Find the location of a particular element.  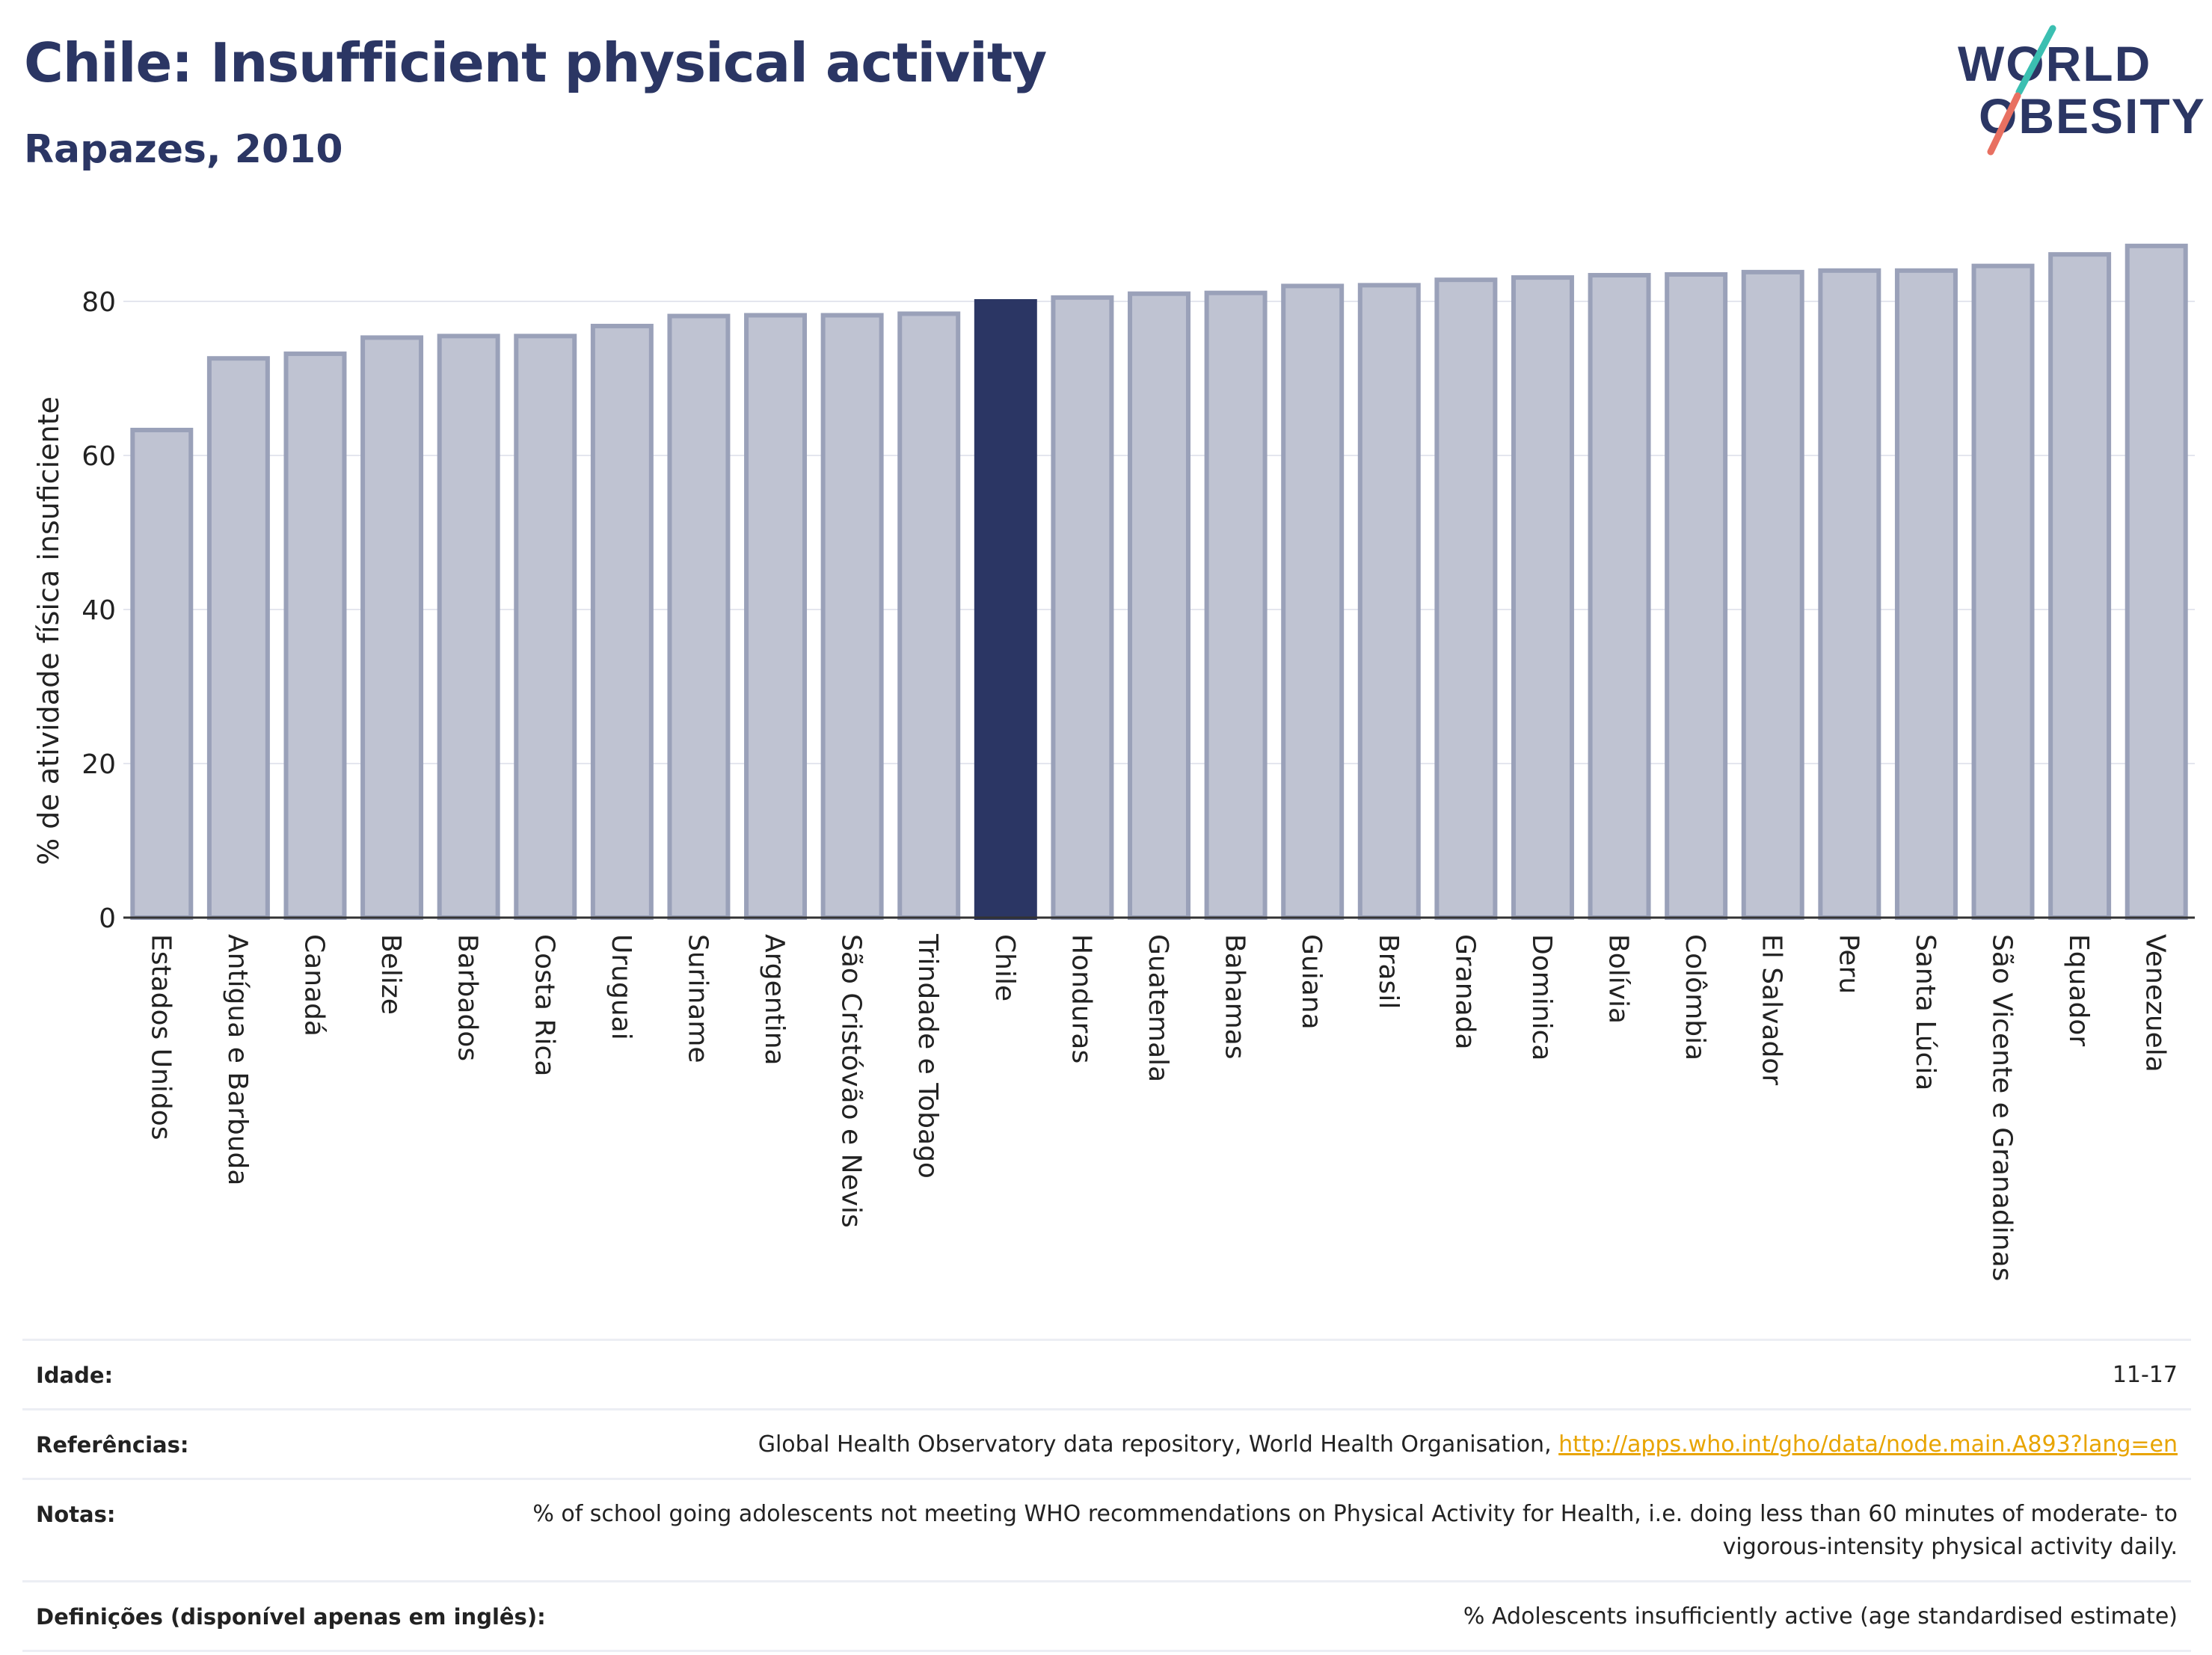

bar-guiana is located at coordinates (1313, 601).